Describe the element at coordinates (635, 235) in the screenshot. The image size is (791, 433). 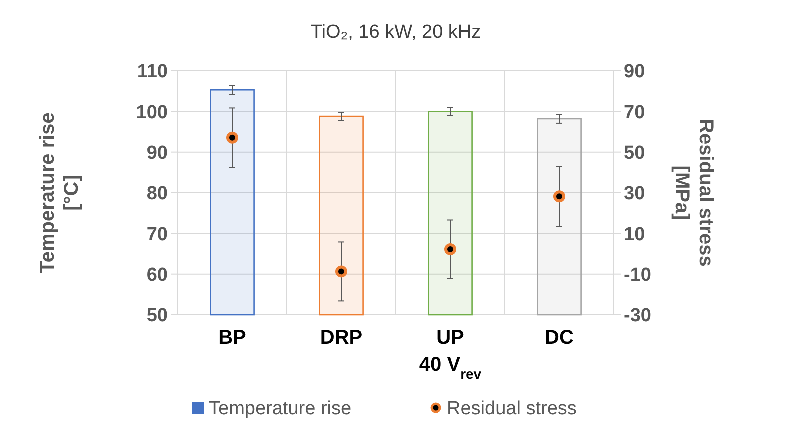
I see `y2-tick-label: 10` at that location.